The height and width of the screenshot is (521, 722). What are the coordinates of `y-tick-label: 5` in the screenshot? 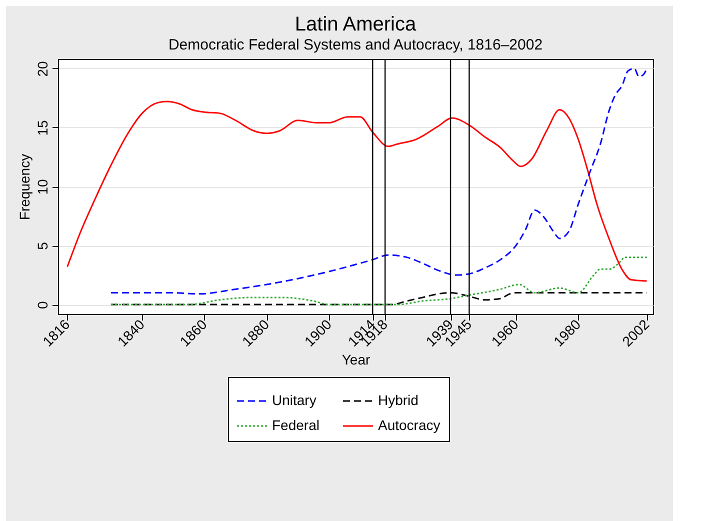 It's located at (42, 246).